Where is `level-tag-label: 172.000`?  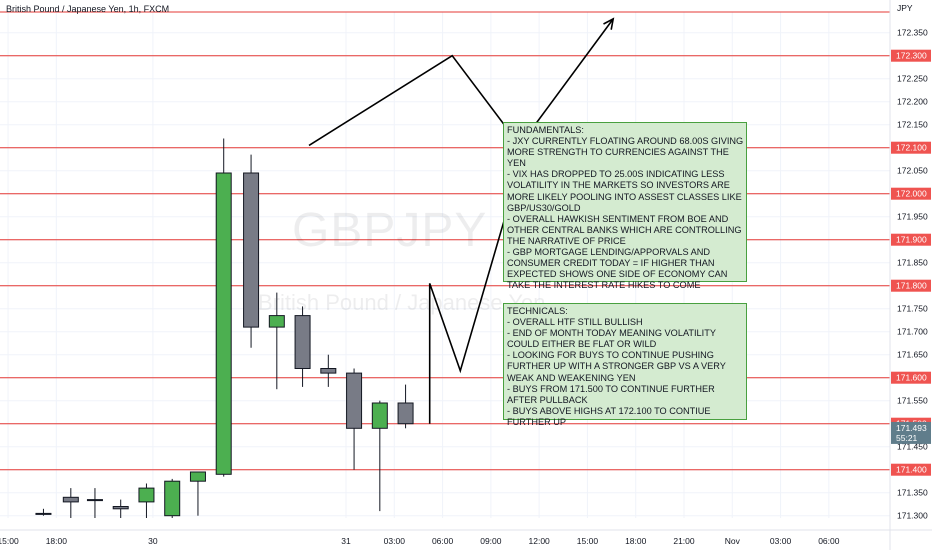 level-tag-label: 172.000 is located at coordinates (911, 194).